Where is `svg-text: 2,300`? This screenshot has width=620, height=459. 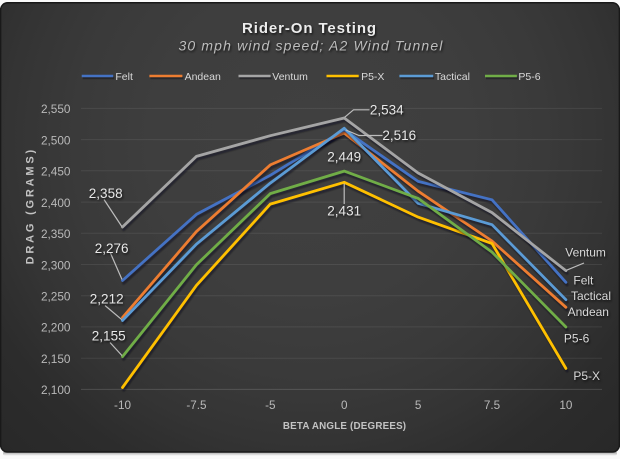 svg-text: 2,300 is located at coordinates (56, 265).